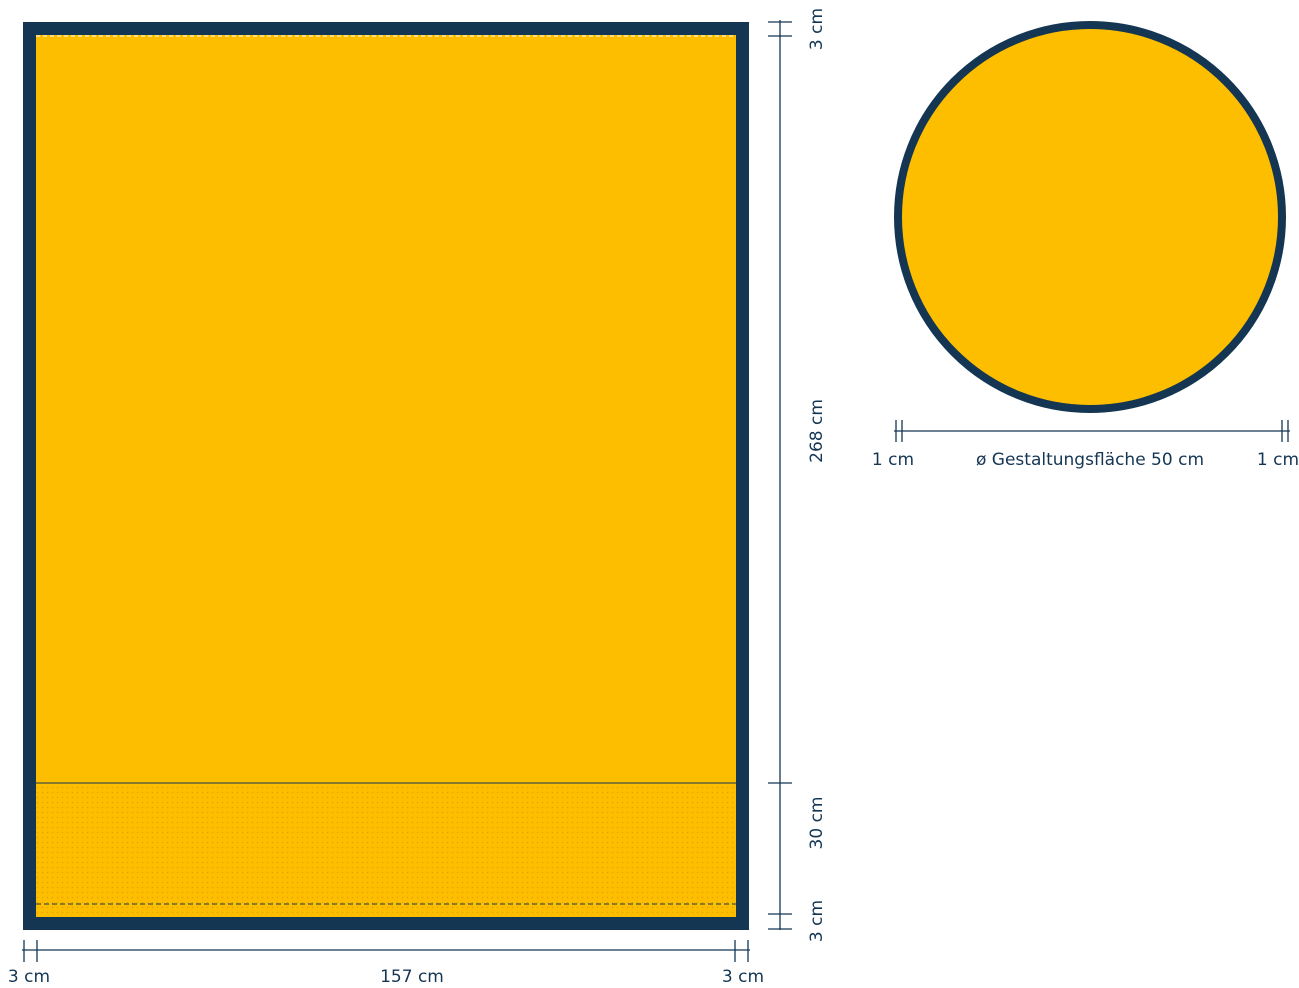 This screenshot has width=1299, height=988. Describe the element at coordinates (1090, 460) in the screenshot. I see `circle-diameter-label: ø Gestaltungsfläche 50 cm` at that location.